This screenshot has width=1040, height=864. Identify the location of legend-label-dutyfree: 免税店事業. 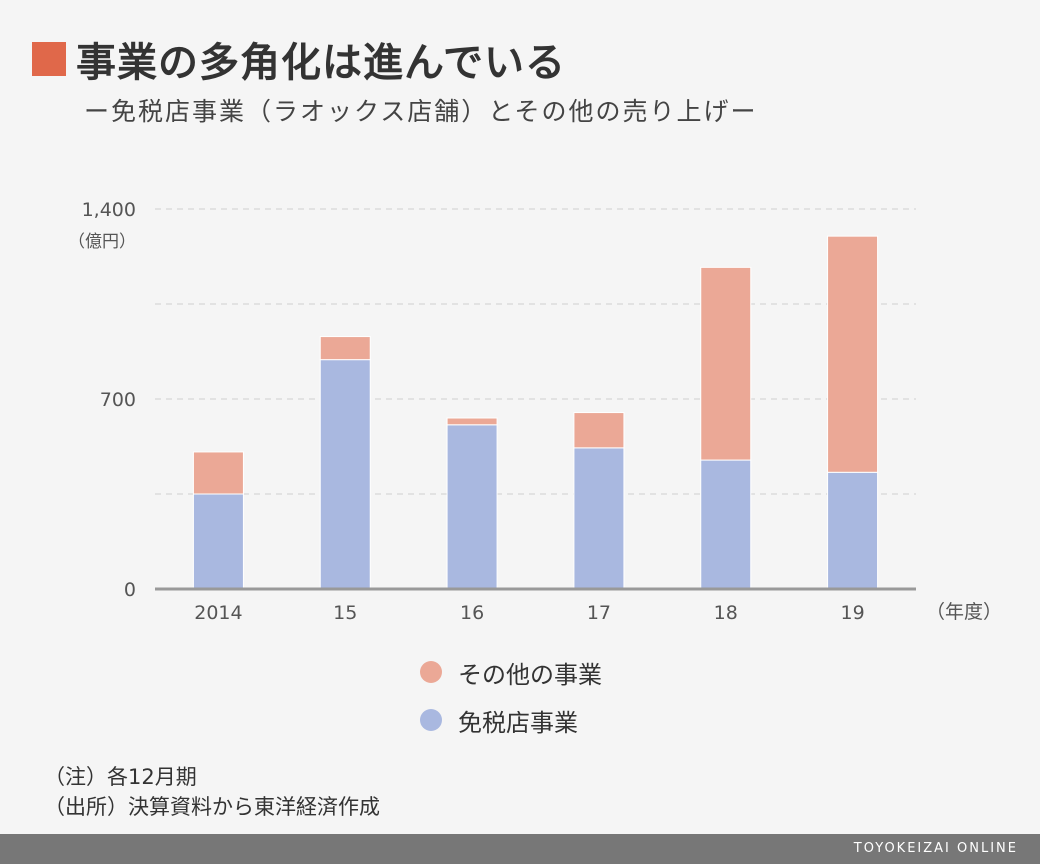
(518, 722).